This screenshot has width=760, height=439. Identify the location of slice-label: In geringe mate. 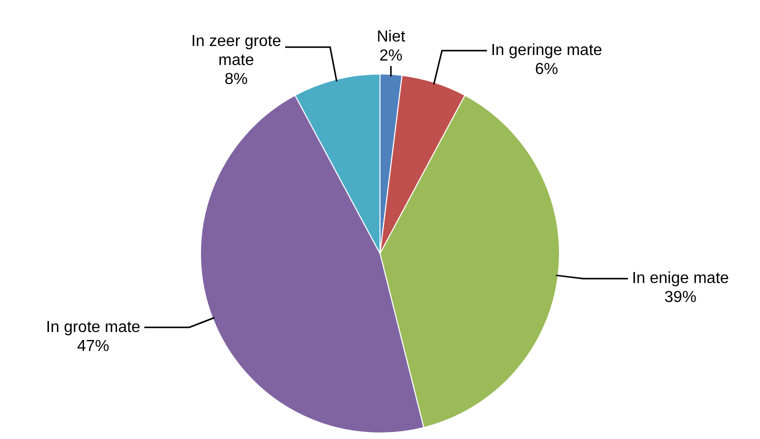
(546, 51).